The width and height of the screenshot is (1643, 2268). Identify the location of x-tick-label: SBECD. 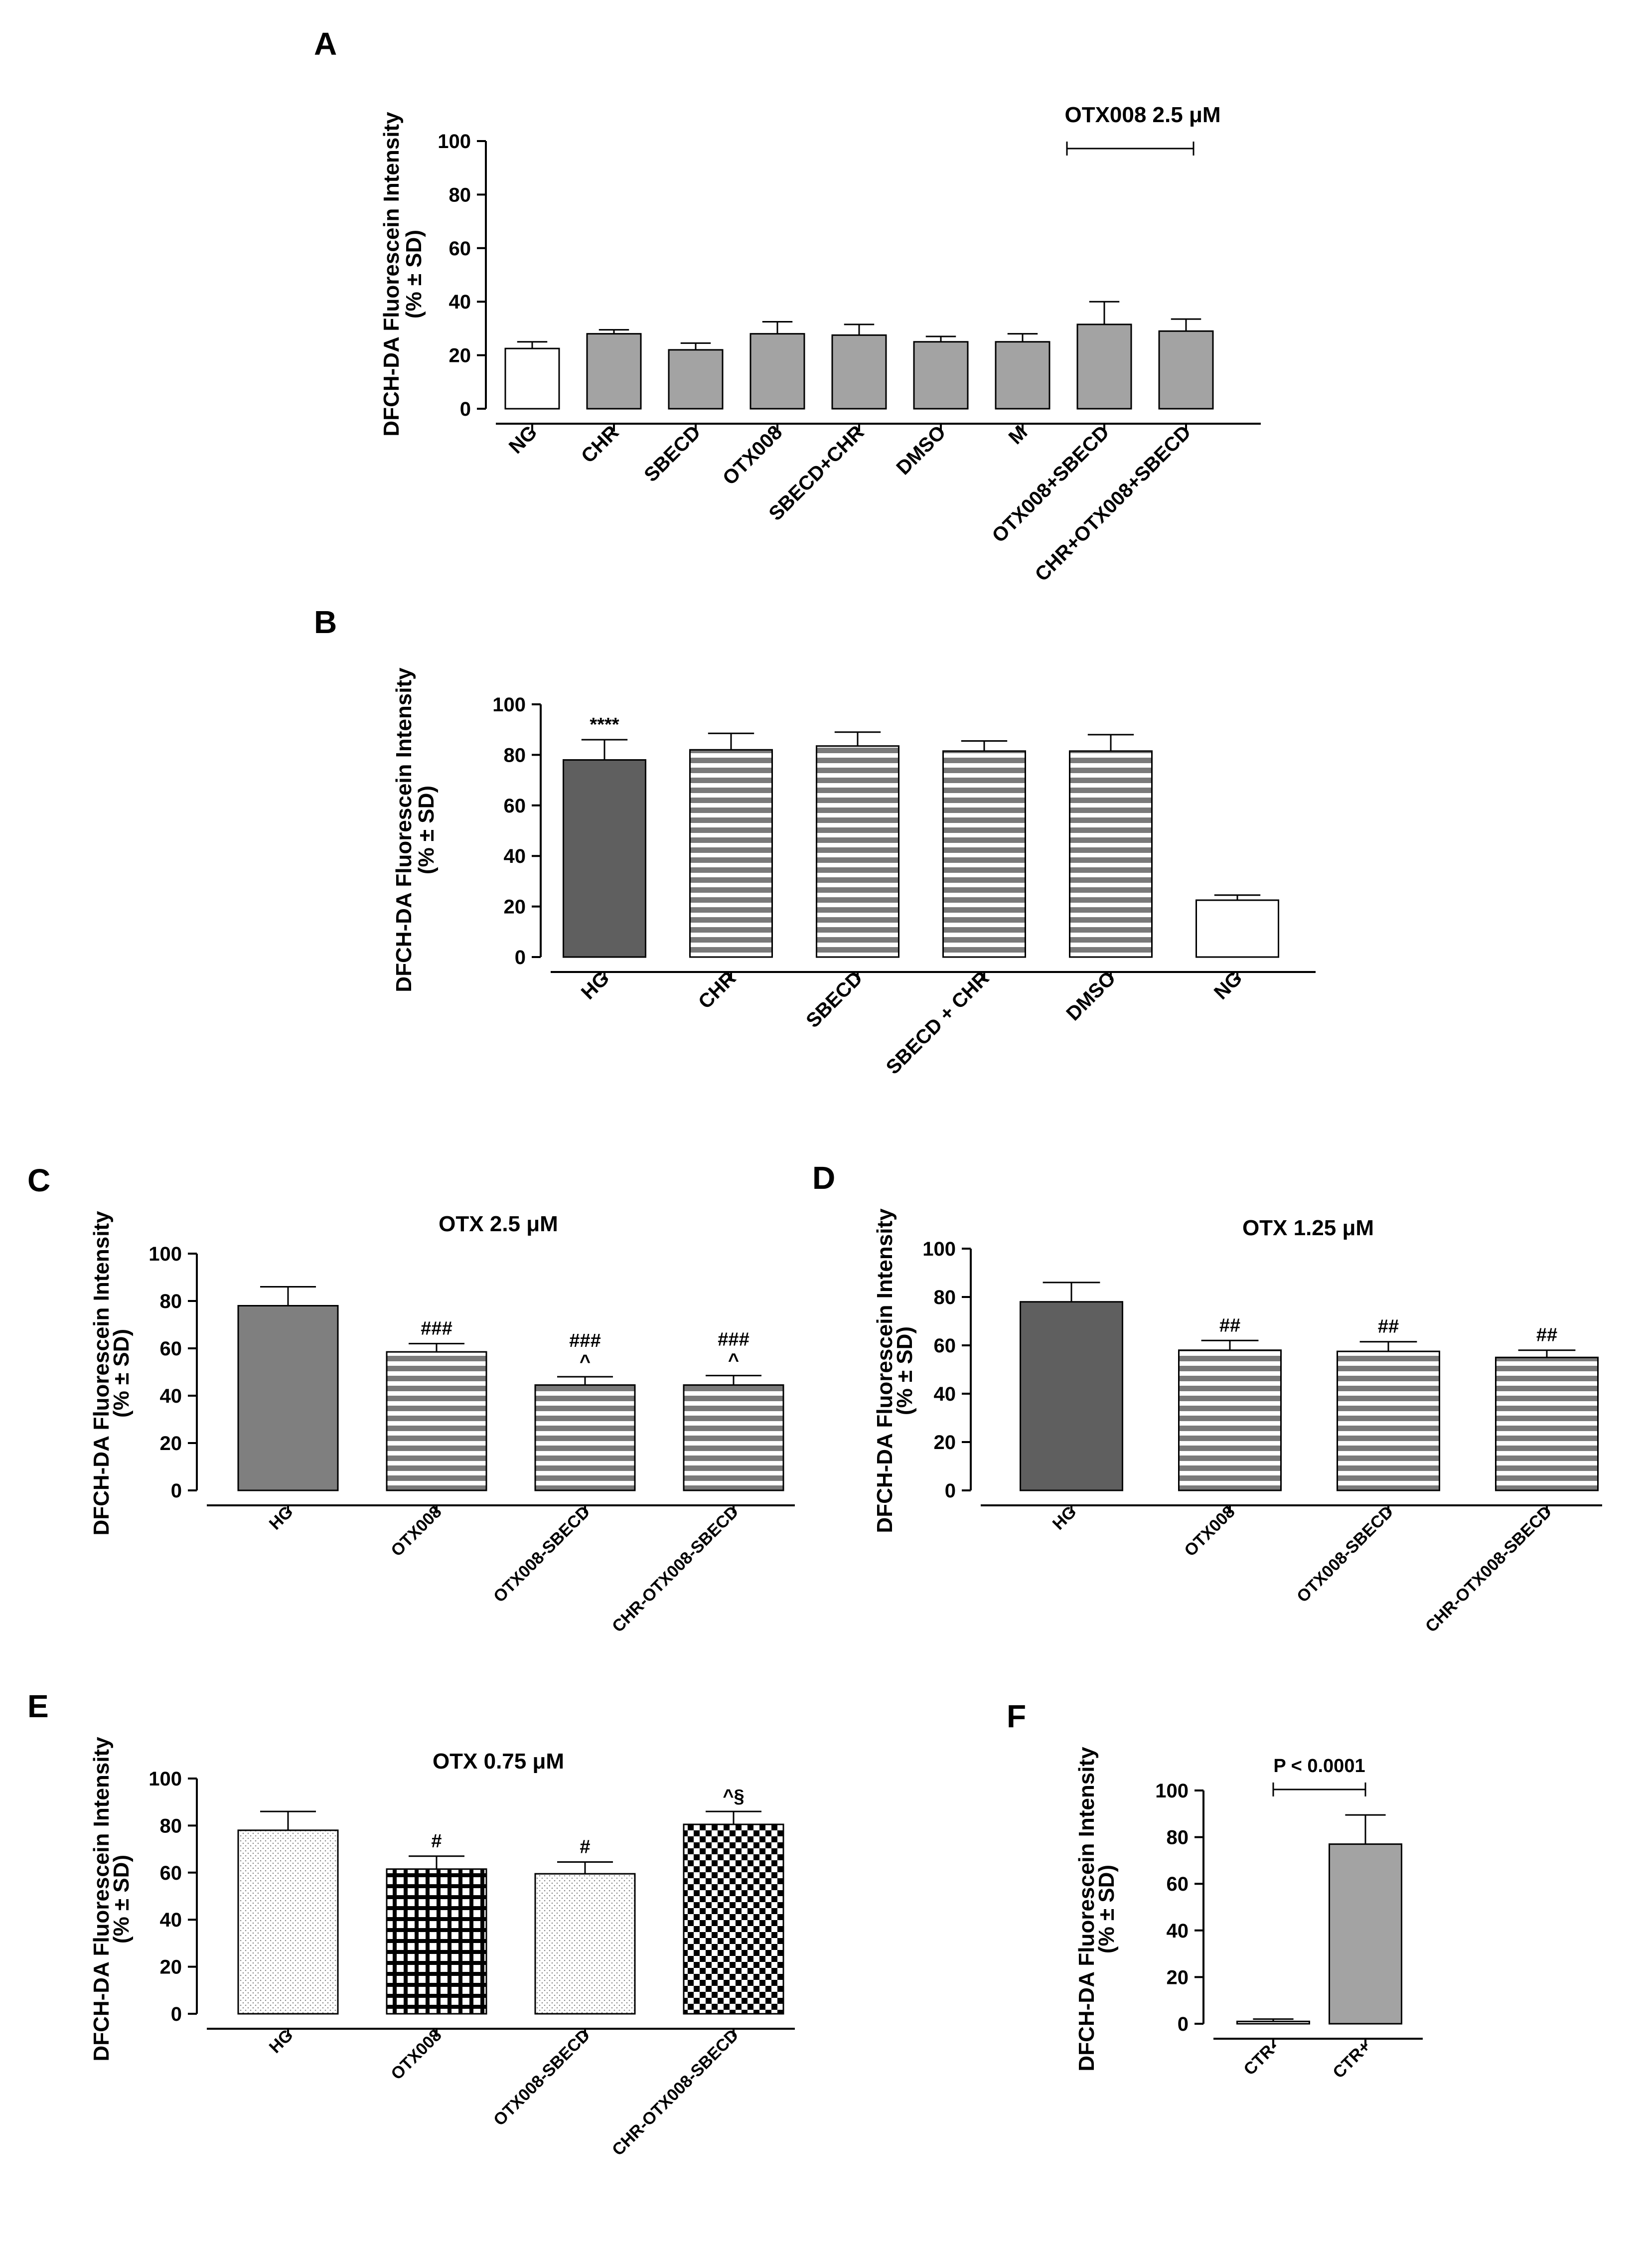
(672, 453).